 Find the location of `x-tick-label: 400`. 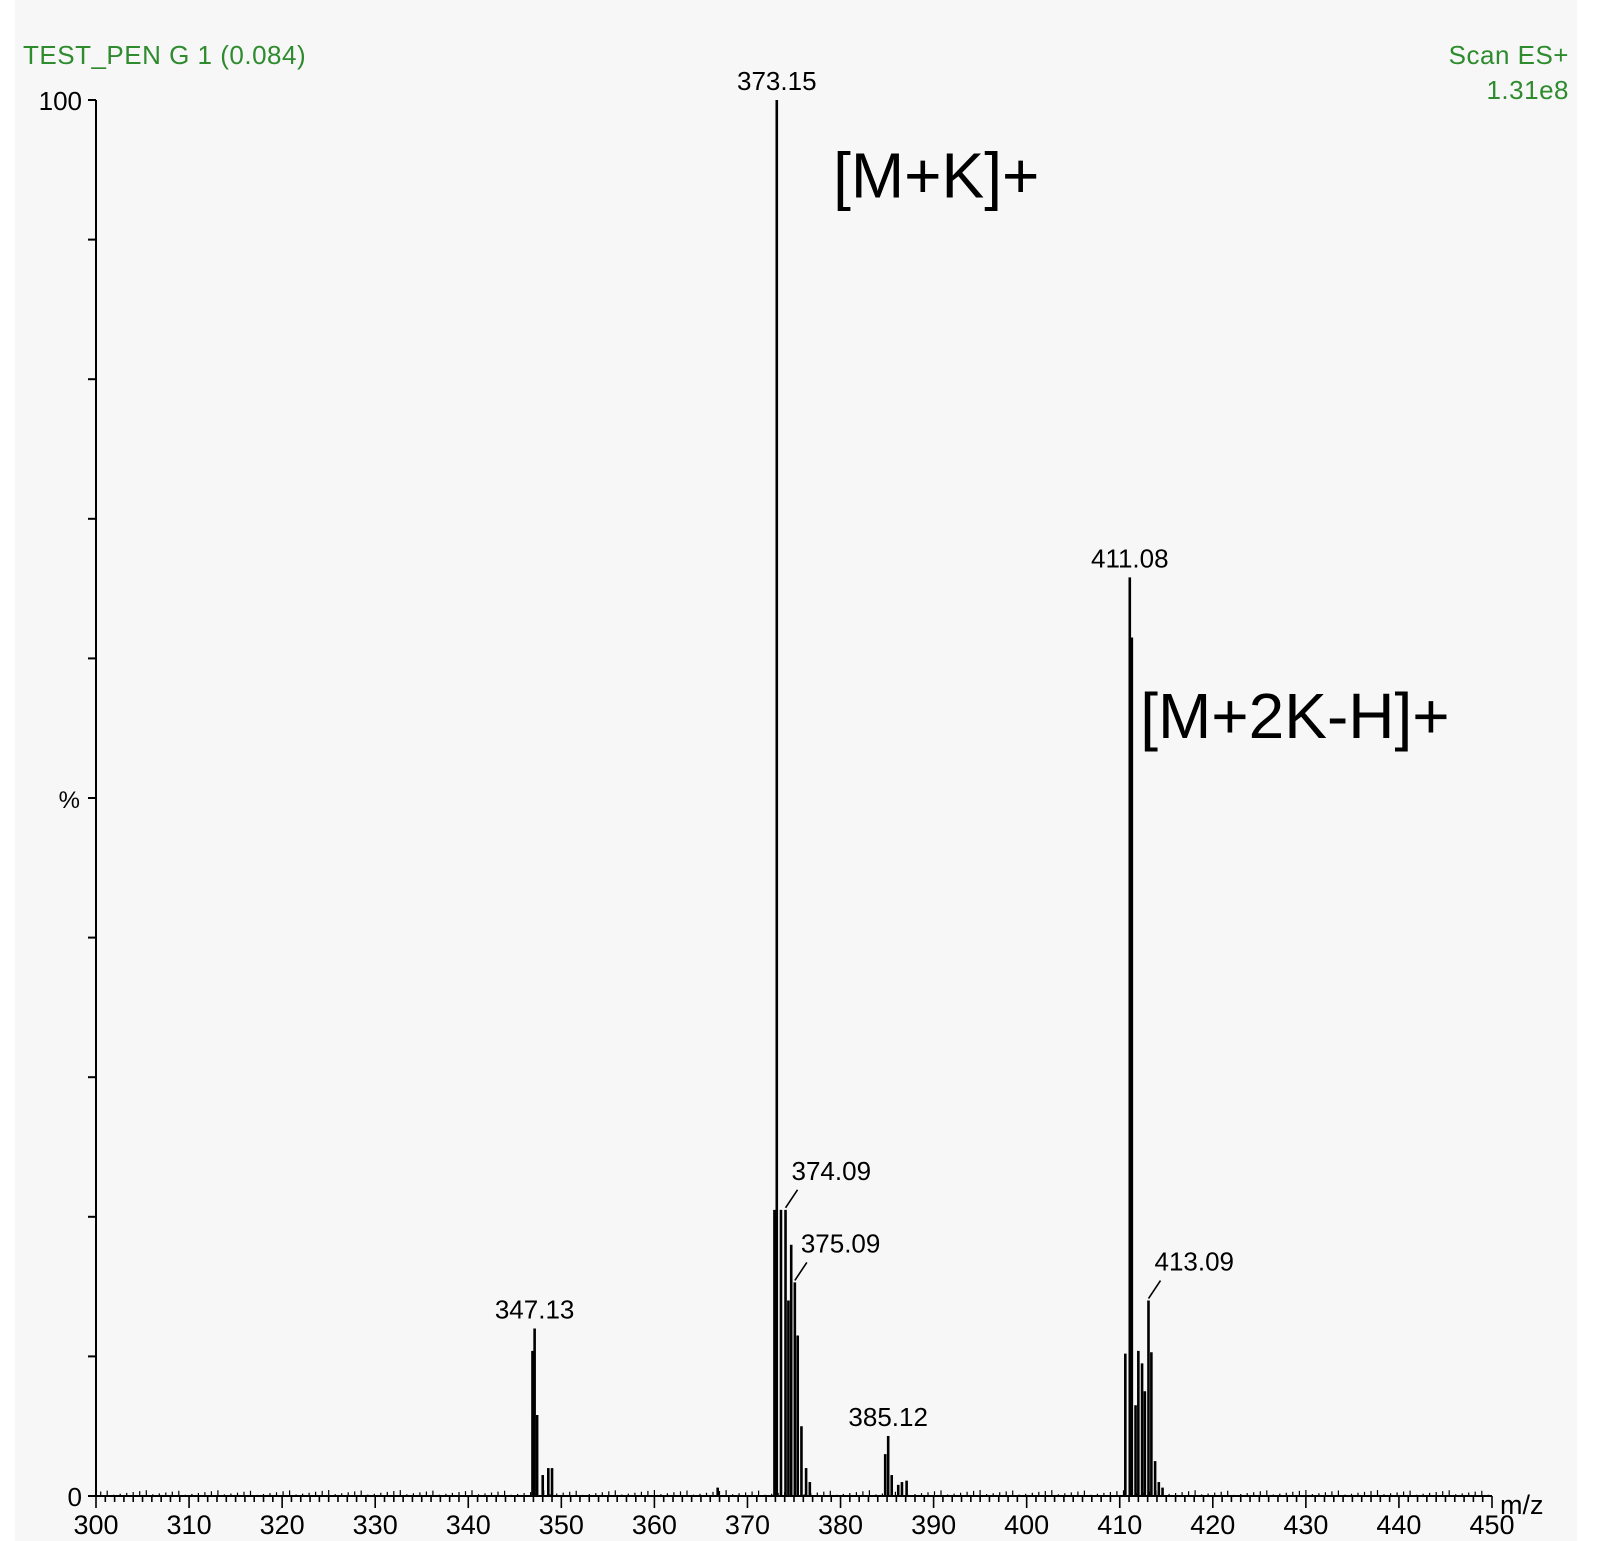

x-tick-label: 400 is located at coordinates (1026, 1525).